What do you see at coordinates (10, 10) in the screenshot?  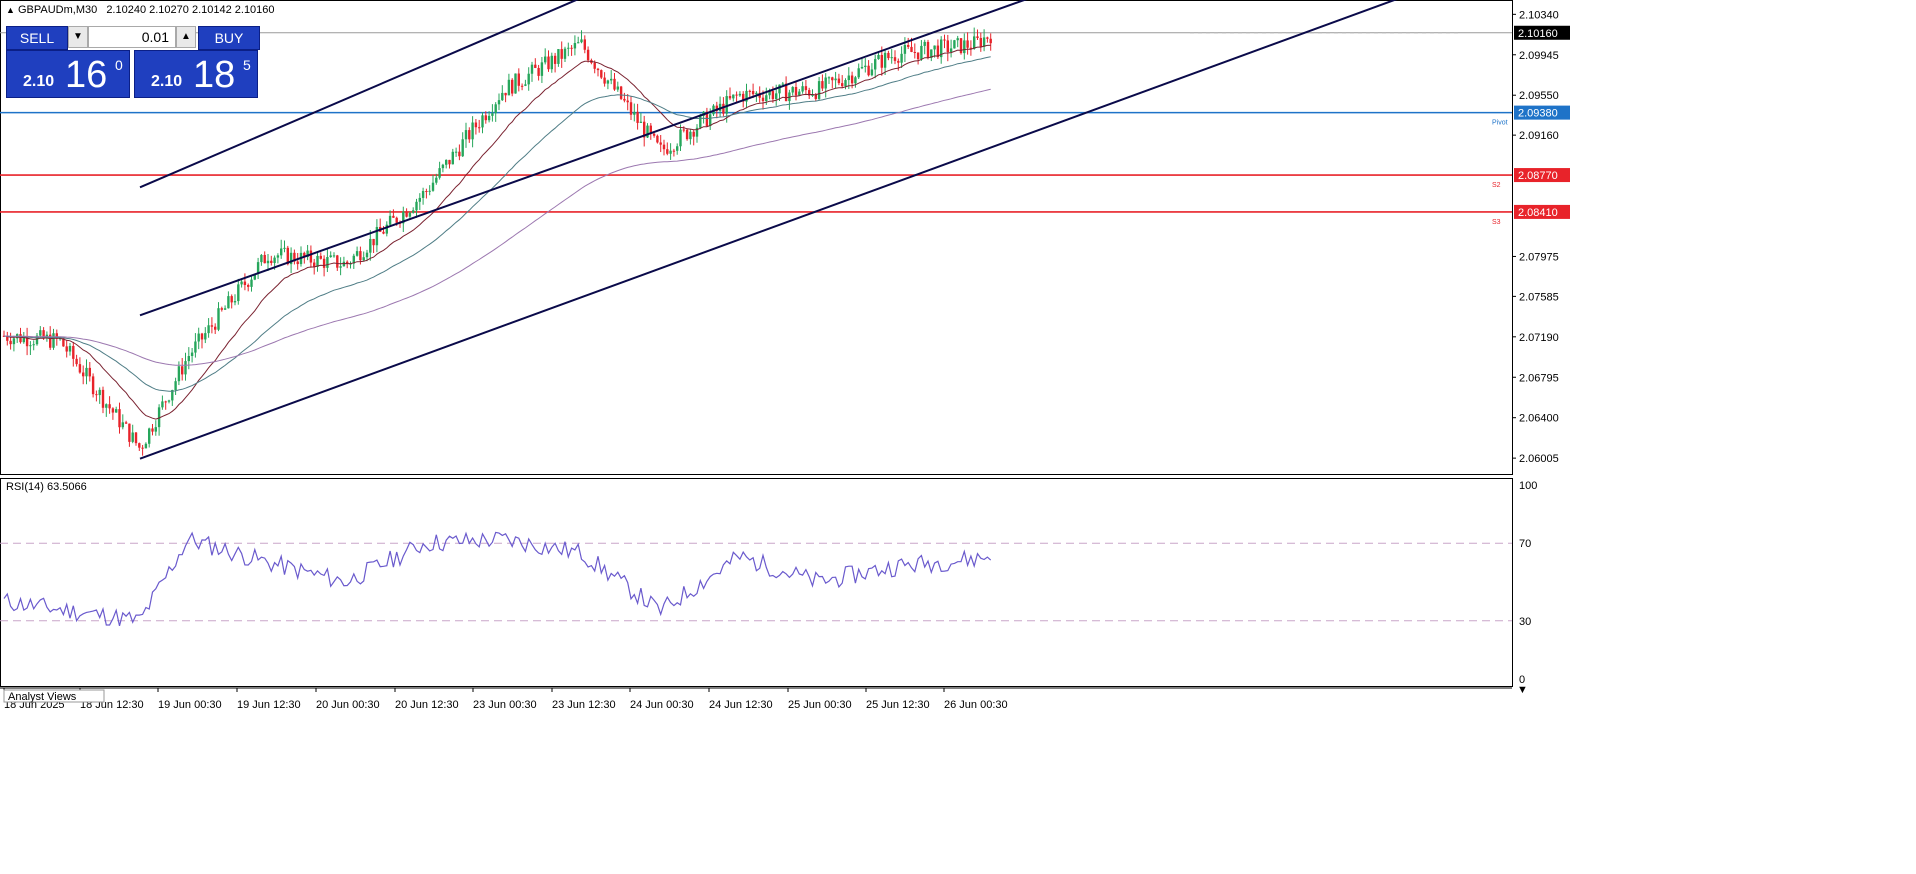 I see `collapse-triangle-icon: ▲` at bounding box center [10, 10].